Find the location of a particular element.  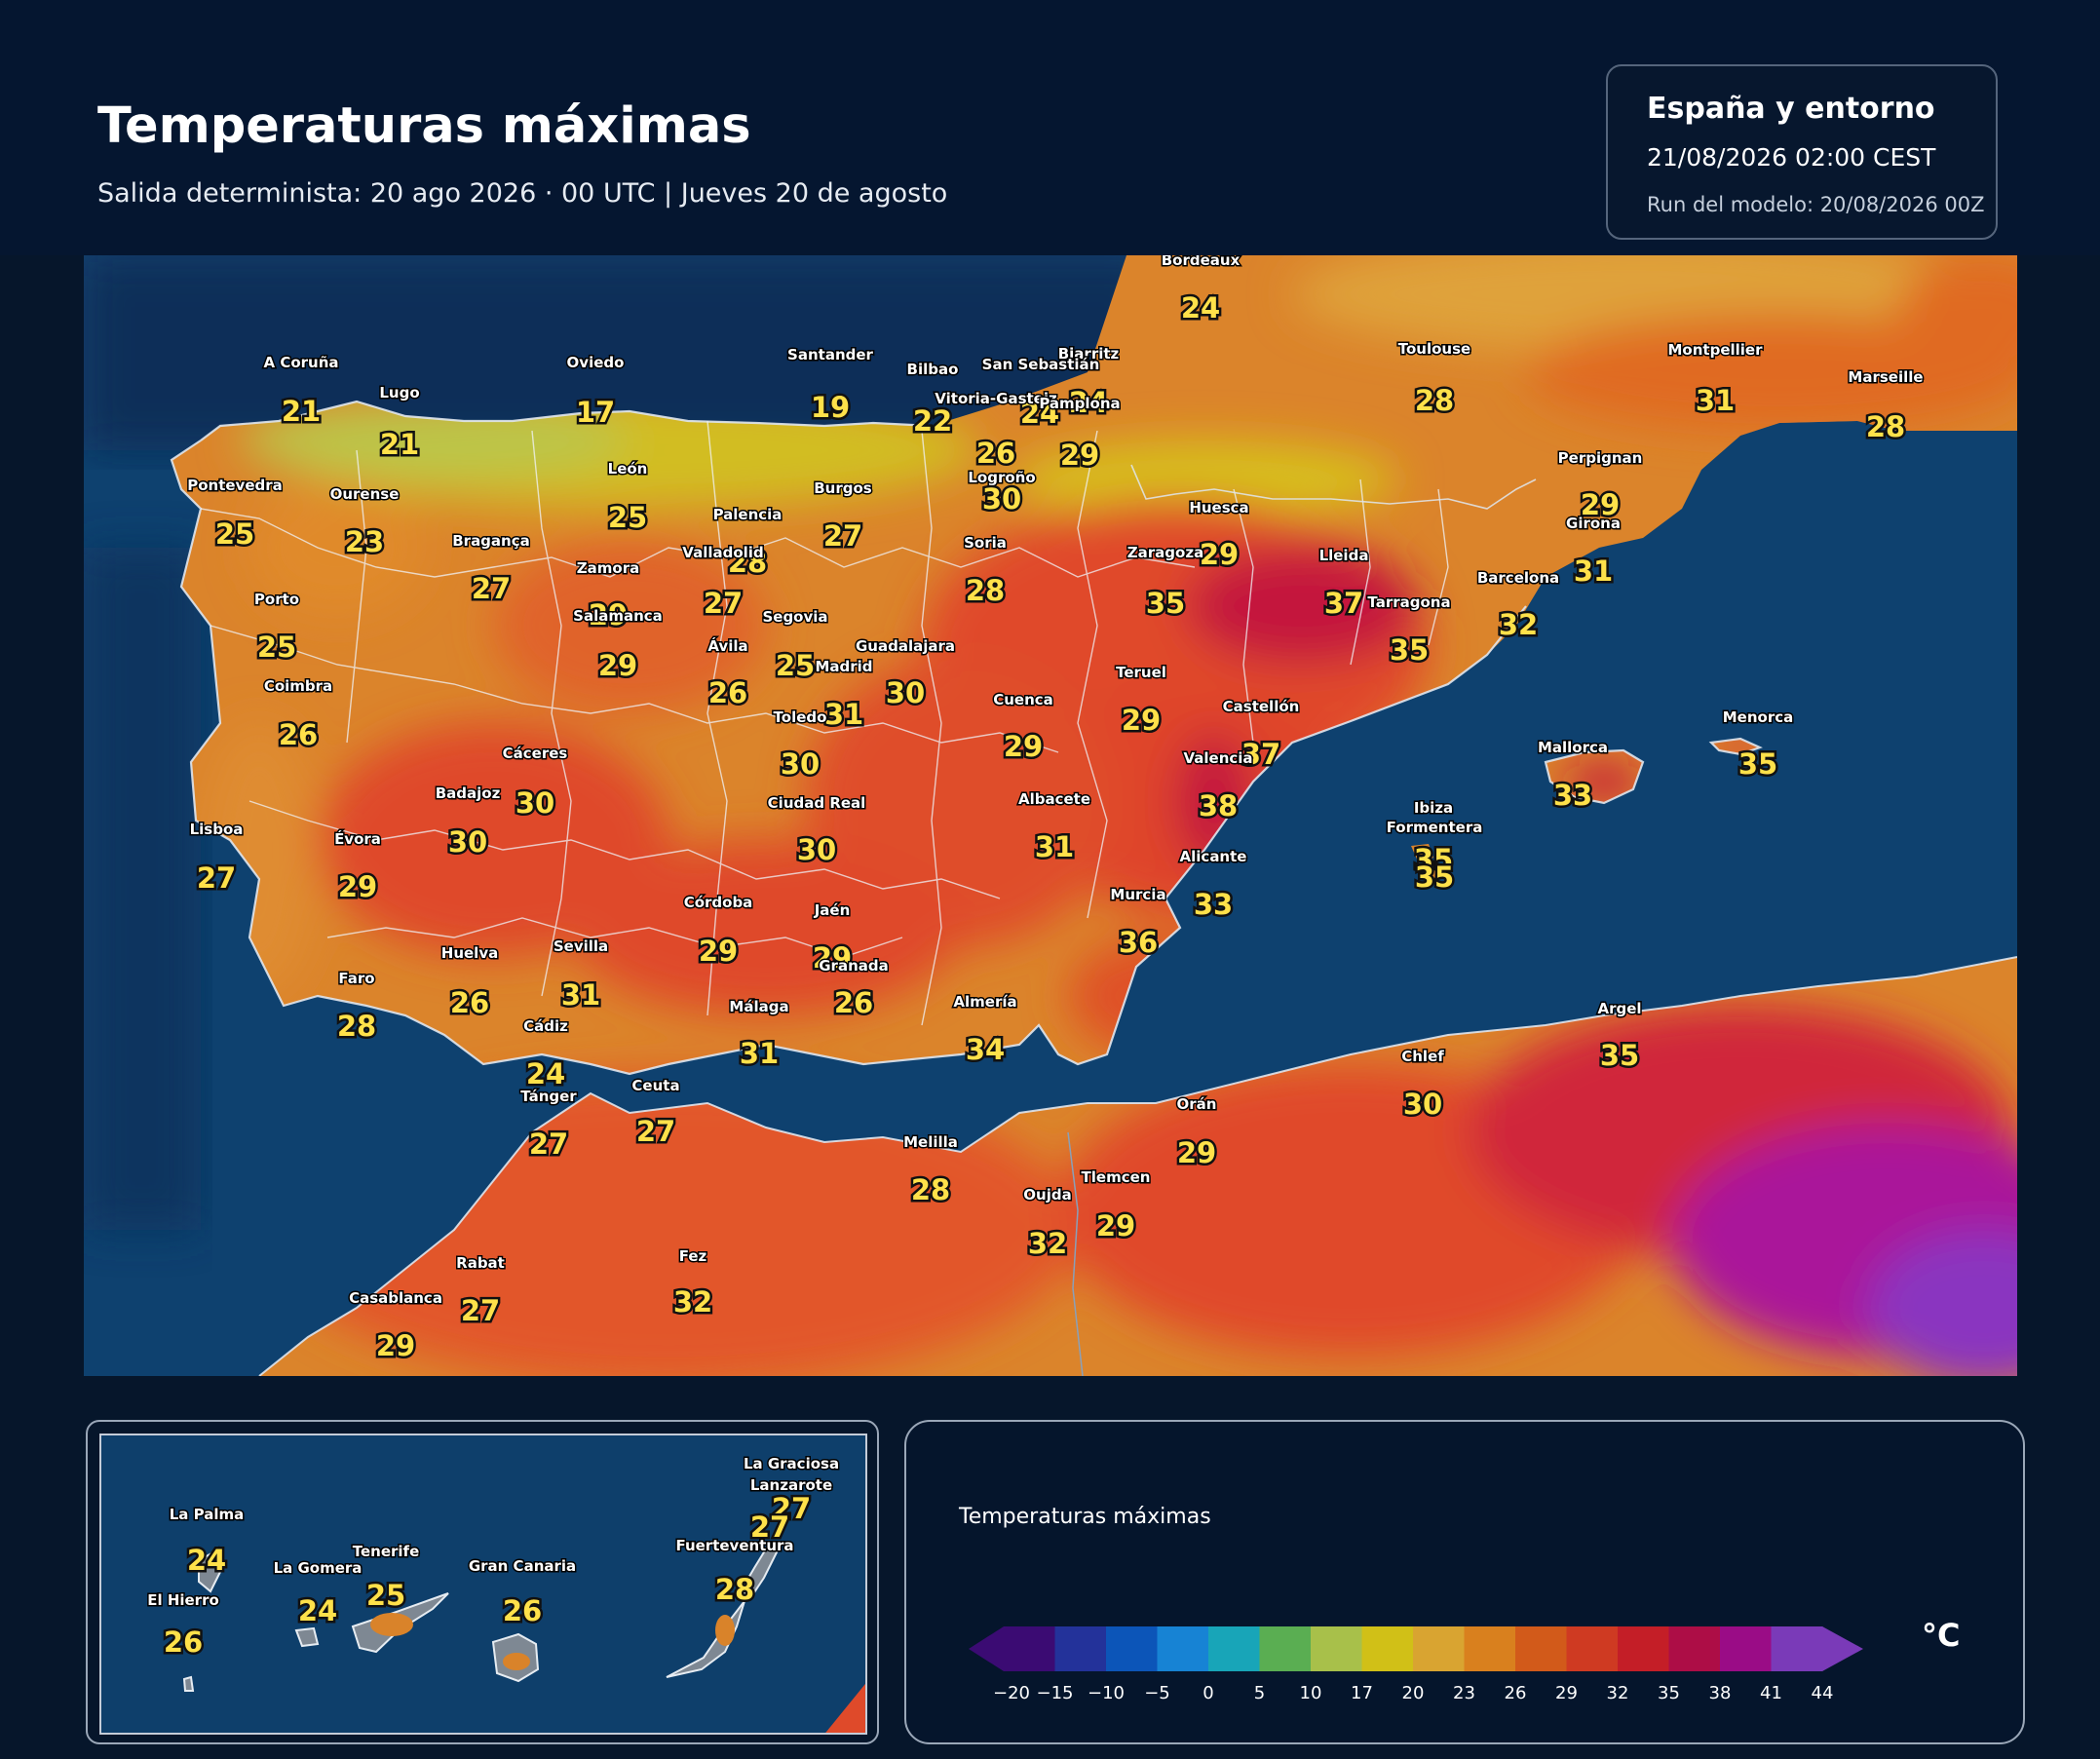

city-name: Sevilla is located at coordinates (581, 946).